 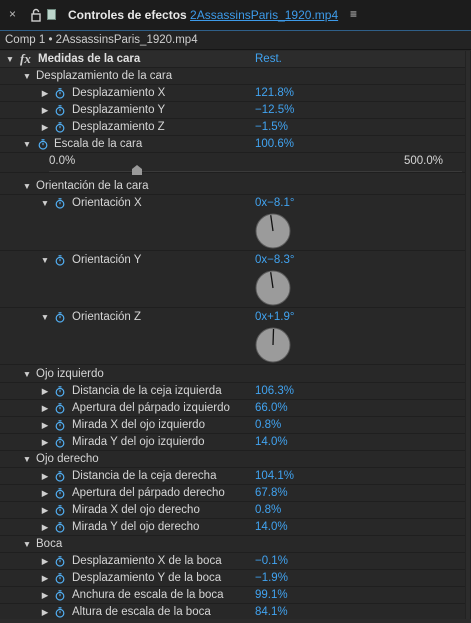 What do you see at coordinates (232, 127) in the screenshot?
I see `property-row: ▶ Desplazamiento Z −1.5%` at bounding box center [232, 127].